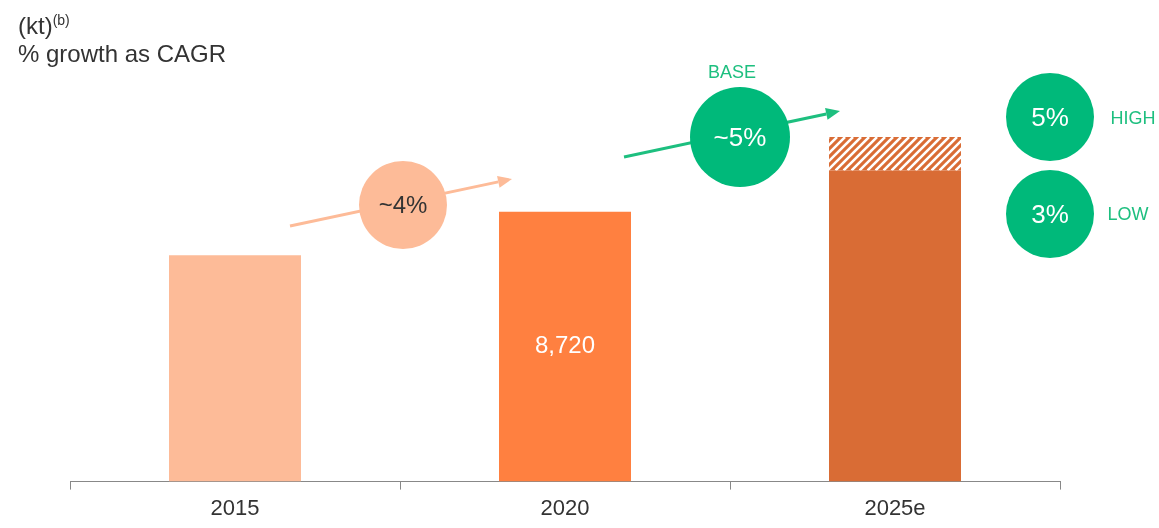 The height and width of the screenshot is (528, 1159). I want to click on x-tick-label: 2025e, so click(895, 507).